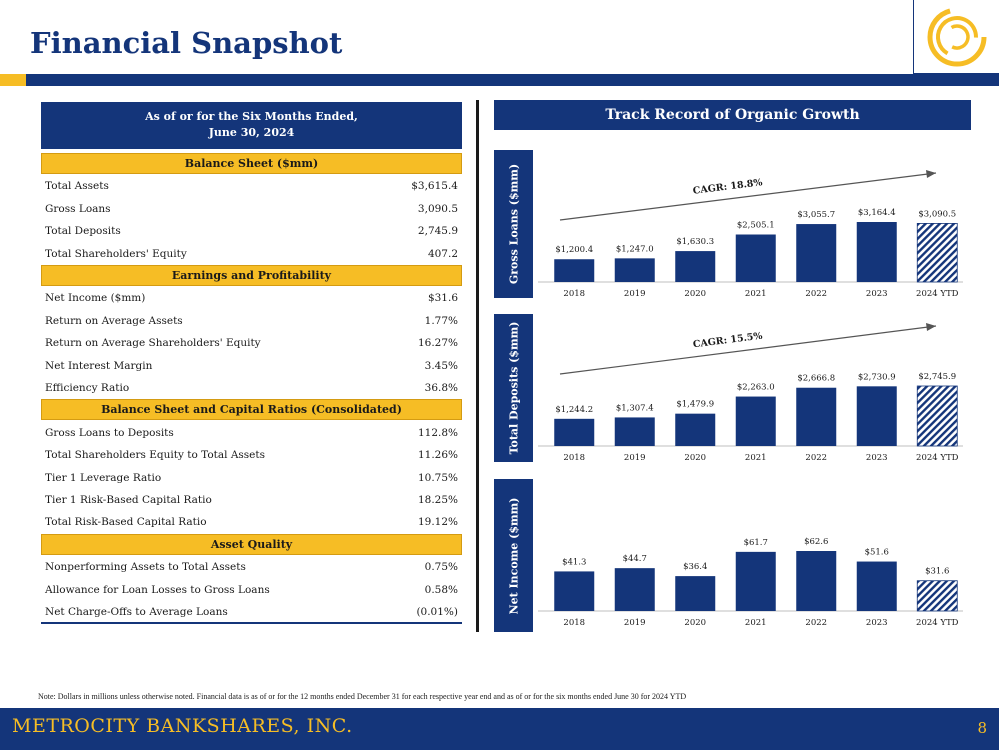  Describe the element at coordinates (756, 388) in the screenshot. I see `data-label: $2,263.0` at that location.